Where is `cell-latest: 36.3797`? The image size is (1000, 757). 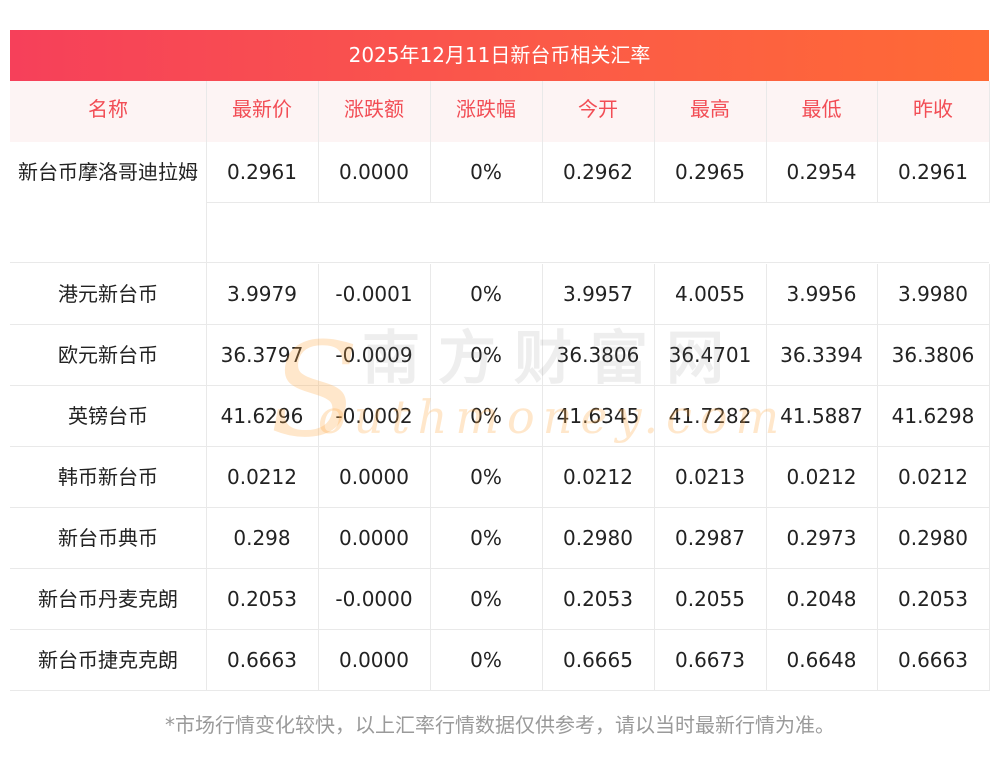 cell-latest: 36.3797 is located at coordinates (262, 355).